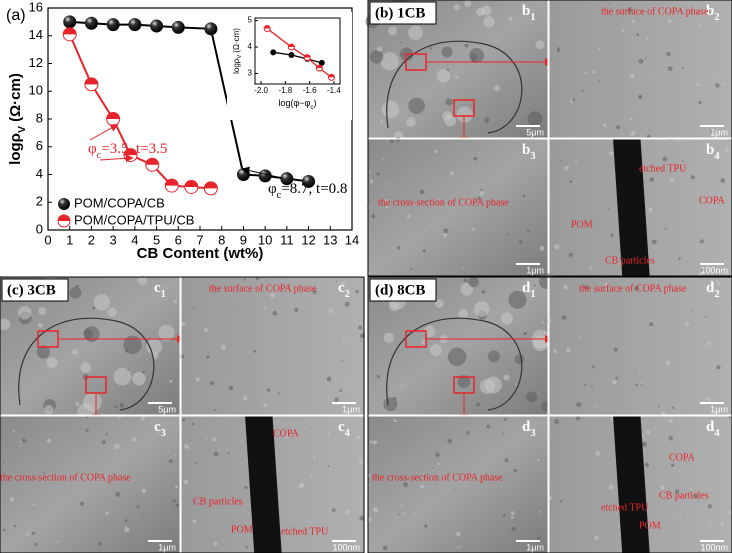 The width and height of the screenshot is (732, 553). Describe the element at coordinates (719, 409) in the screenshot. I see `scale-label: 1μm` at that location.